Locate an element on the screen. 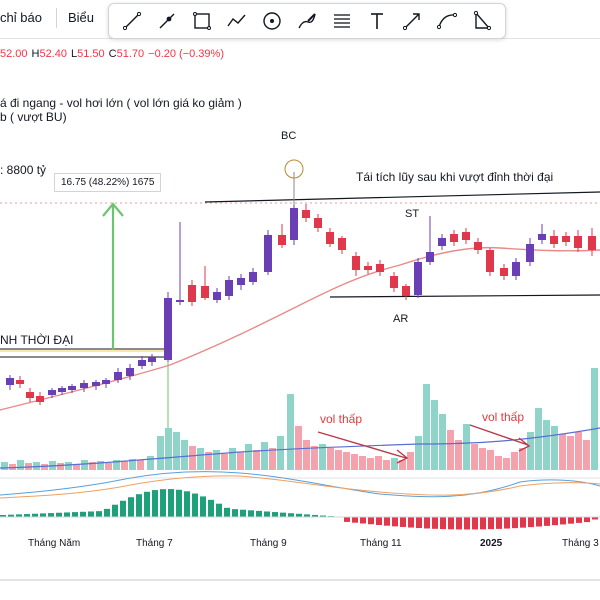 The image size is (600, 600). trend-line-icon is located at coordinates (132, 21).